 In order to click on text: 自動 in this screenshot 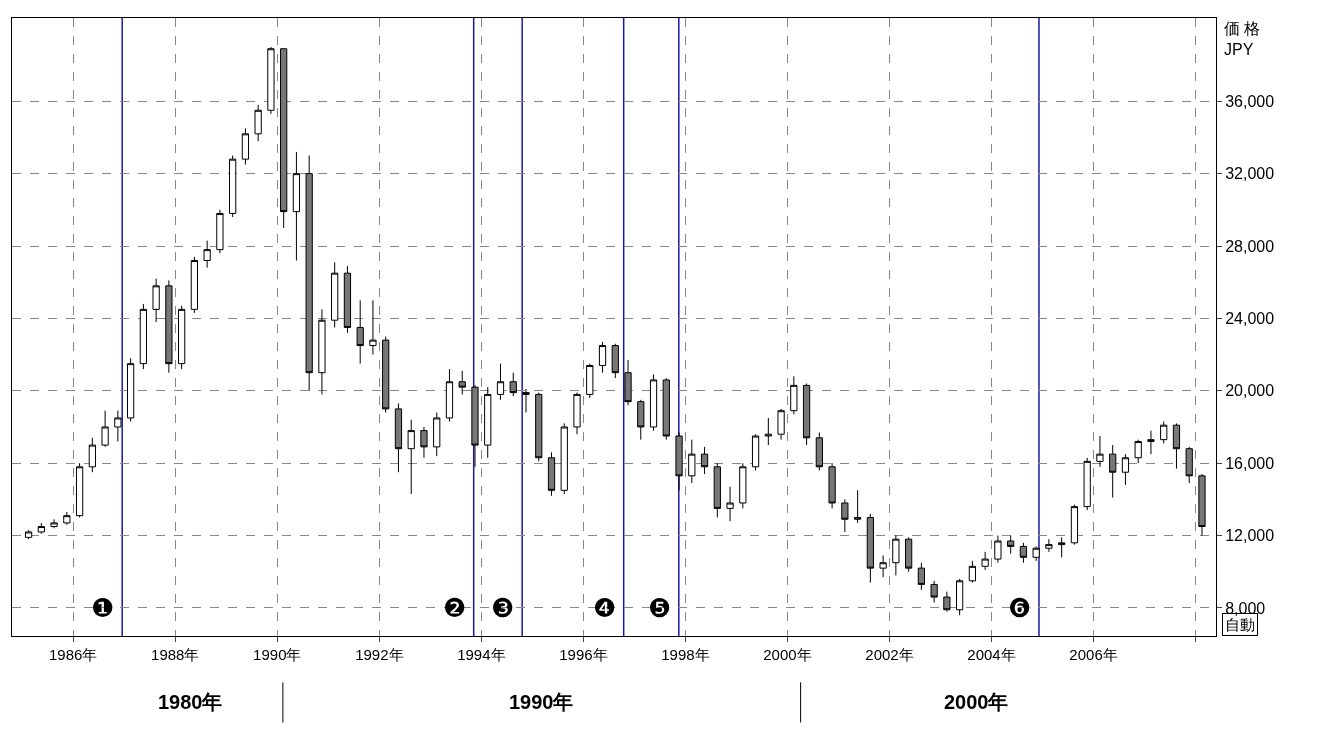, I will do `click(1240, 624)`.